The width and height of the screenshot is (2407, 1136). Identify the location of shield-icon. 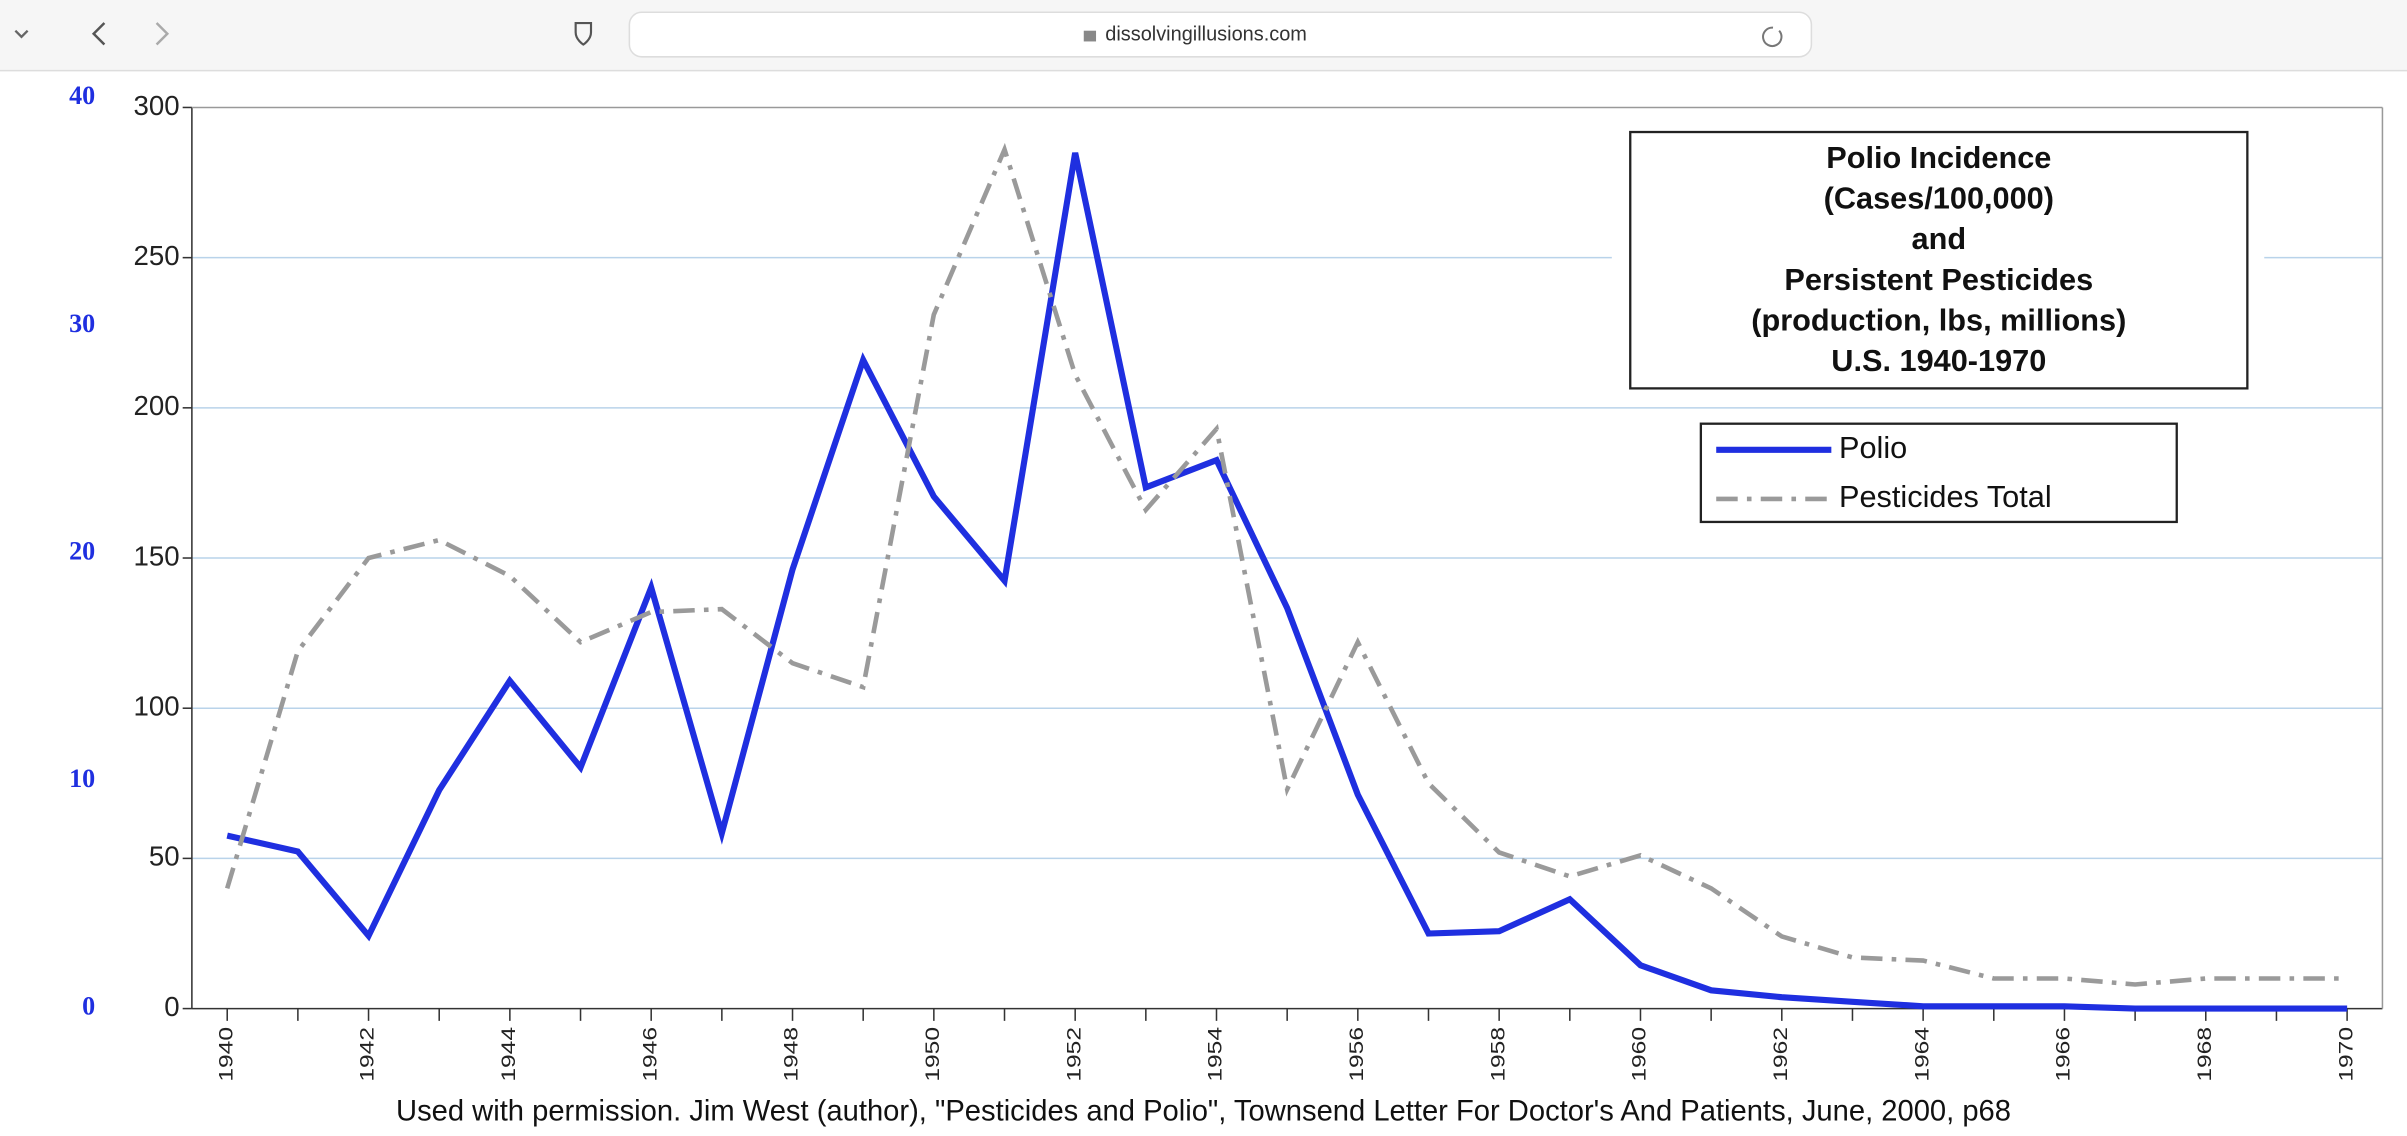
(583, 33).